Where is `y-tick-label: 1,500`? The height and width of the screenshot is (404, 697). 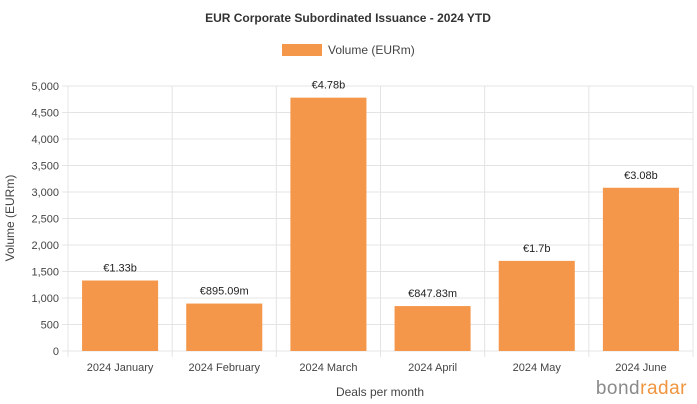 y-tick-label: 1,500 is located at coordinates (45, 273).